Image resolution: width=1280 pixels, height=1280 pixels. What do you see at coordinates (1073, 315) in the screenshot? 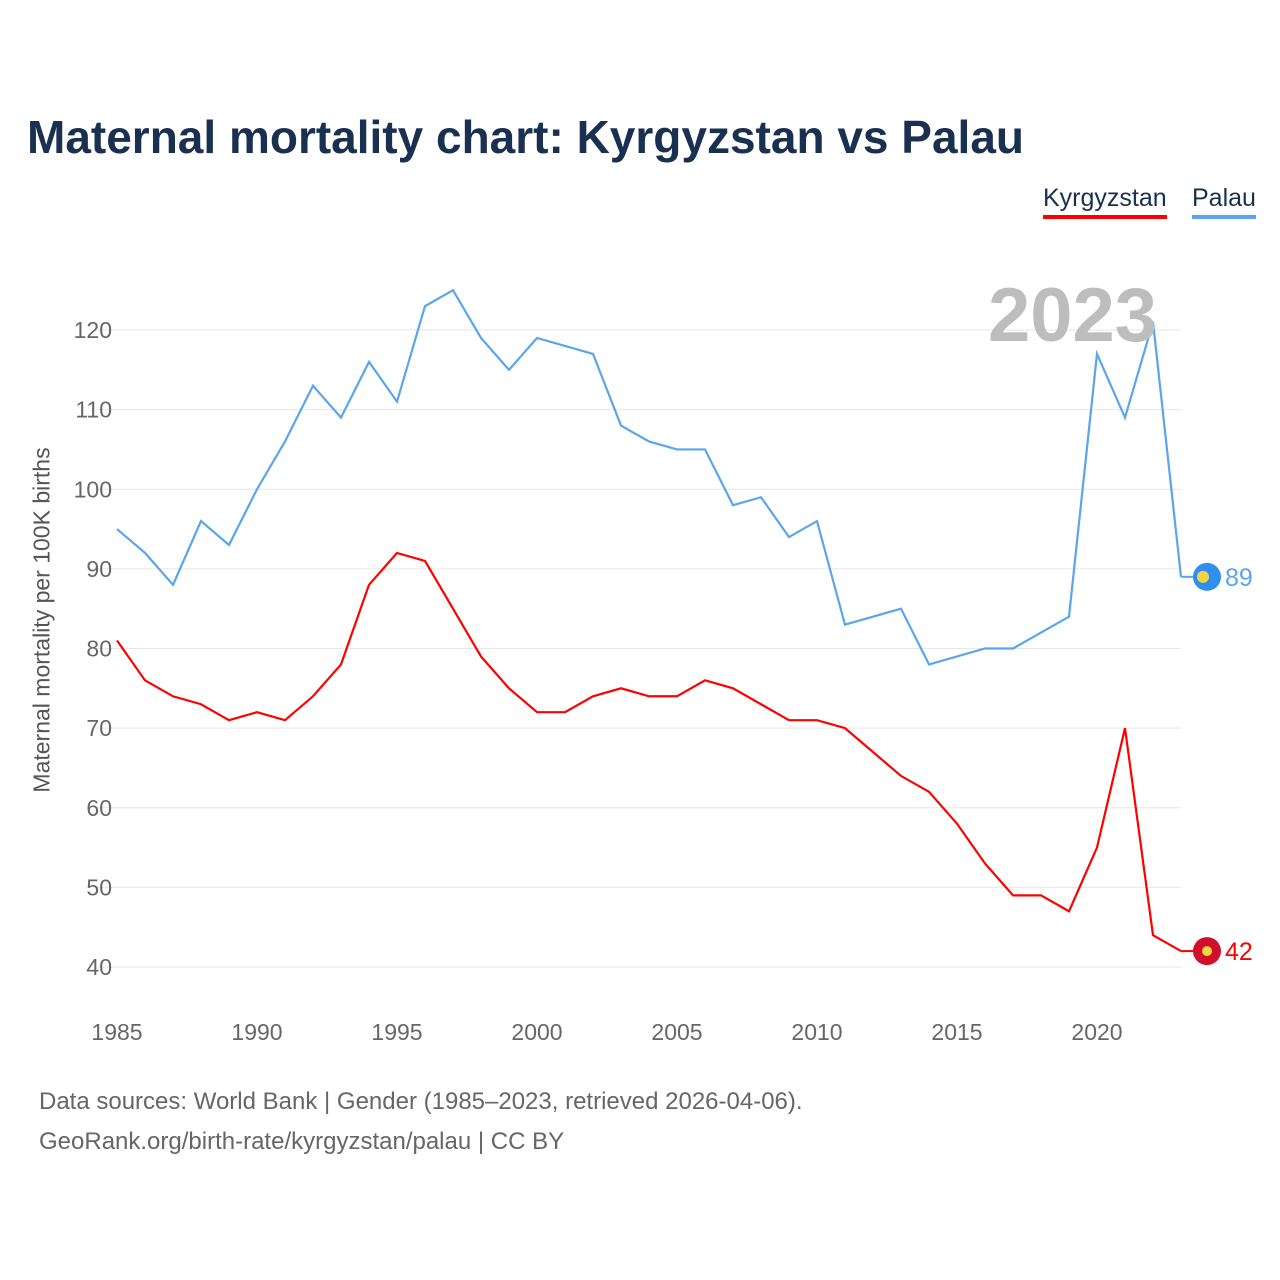
I see `year-watermark: 2023` at bounding box center [1073, 315].